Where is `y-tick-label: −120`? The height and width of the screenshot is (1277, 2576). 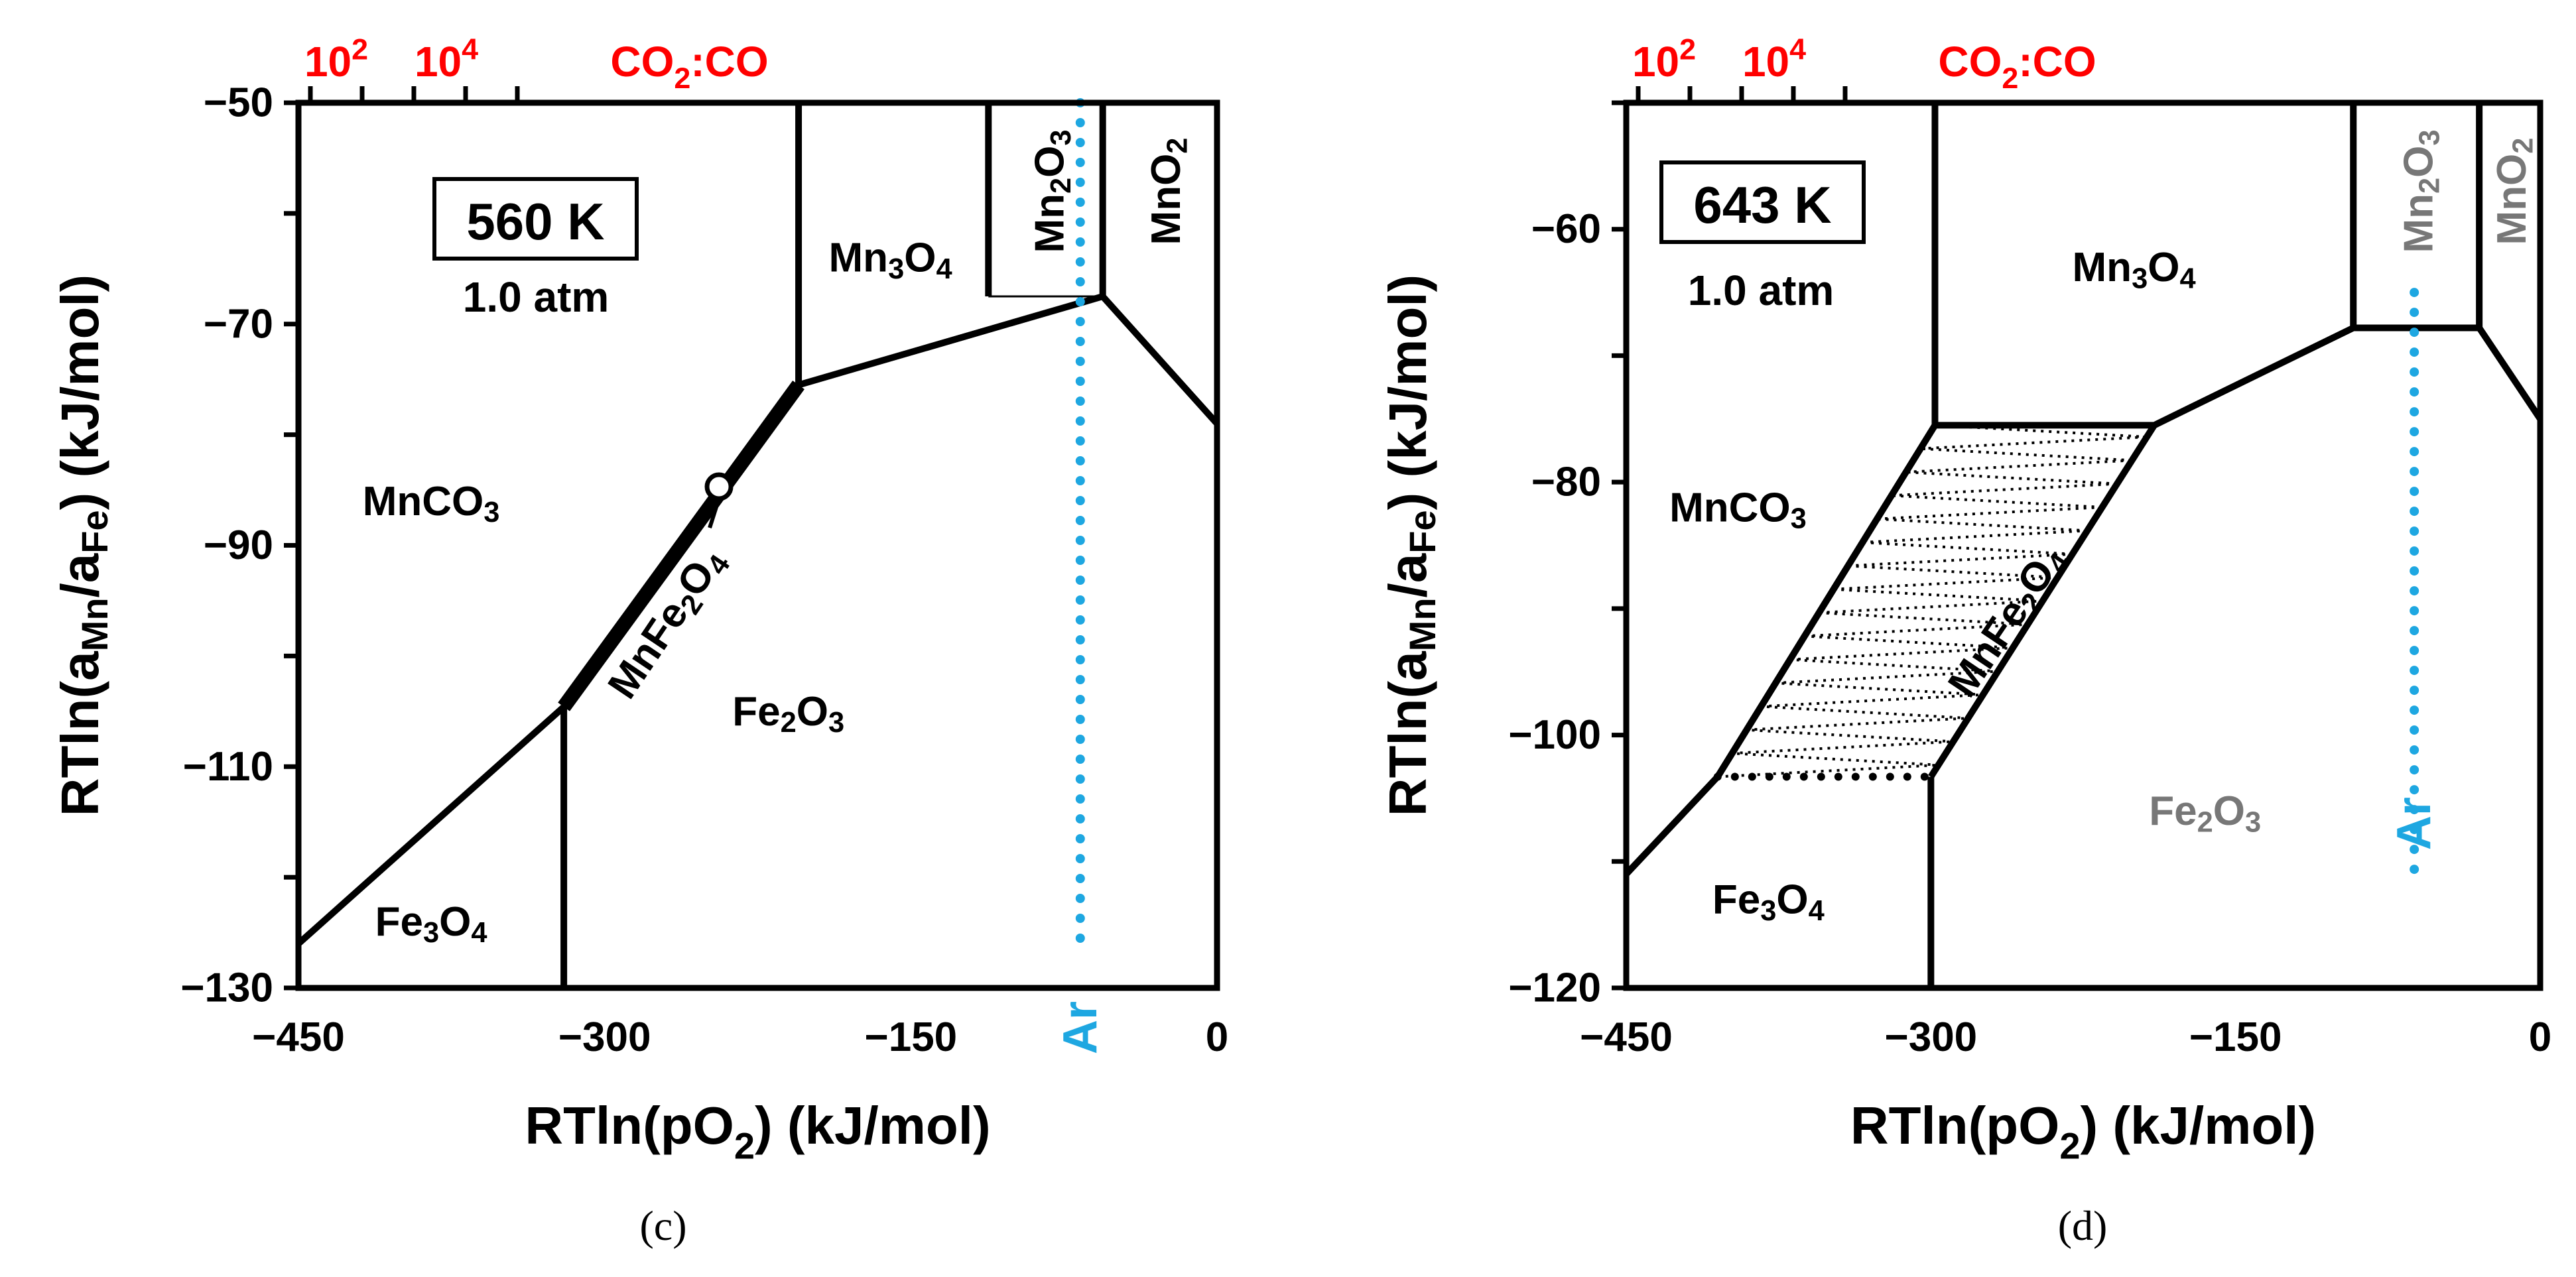
y-tick-label: −120 is located at coordinates (1555, 988).